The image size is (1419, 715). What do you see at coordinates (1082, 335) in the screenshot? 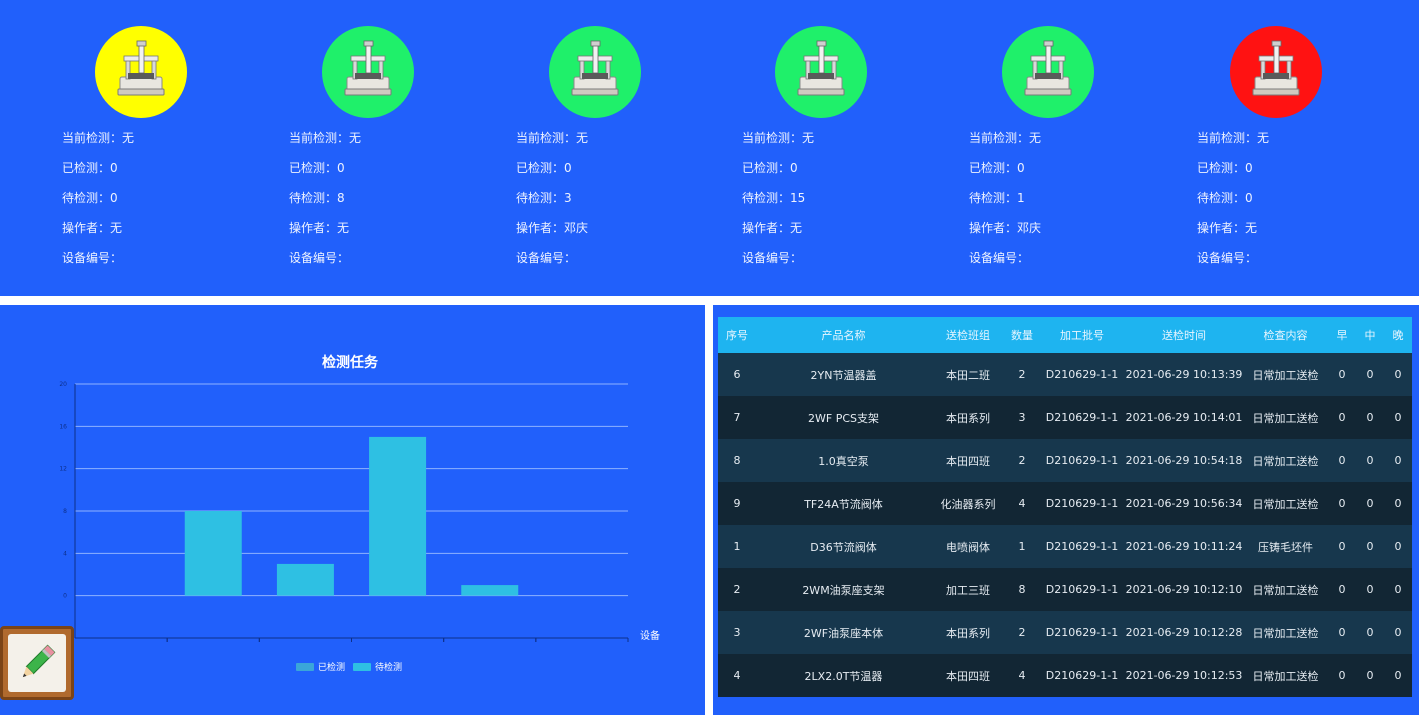
I see `column-header: 加工批号` at bounding box center [1082, 335].